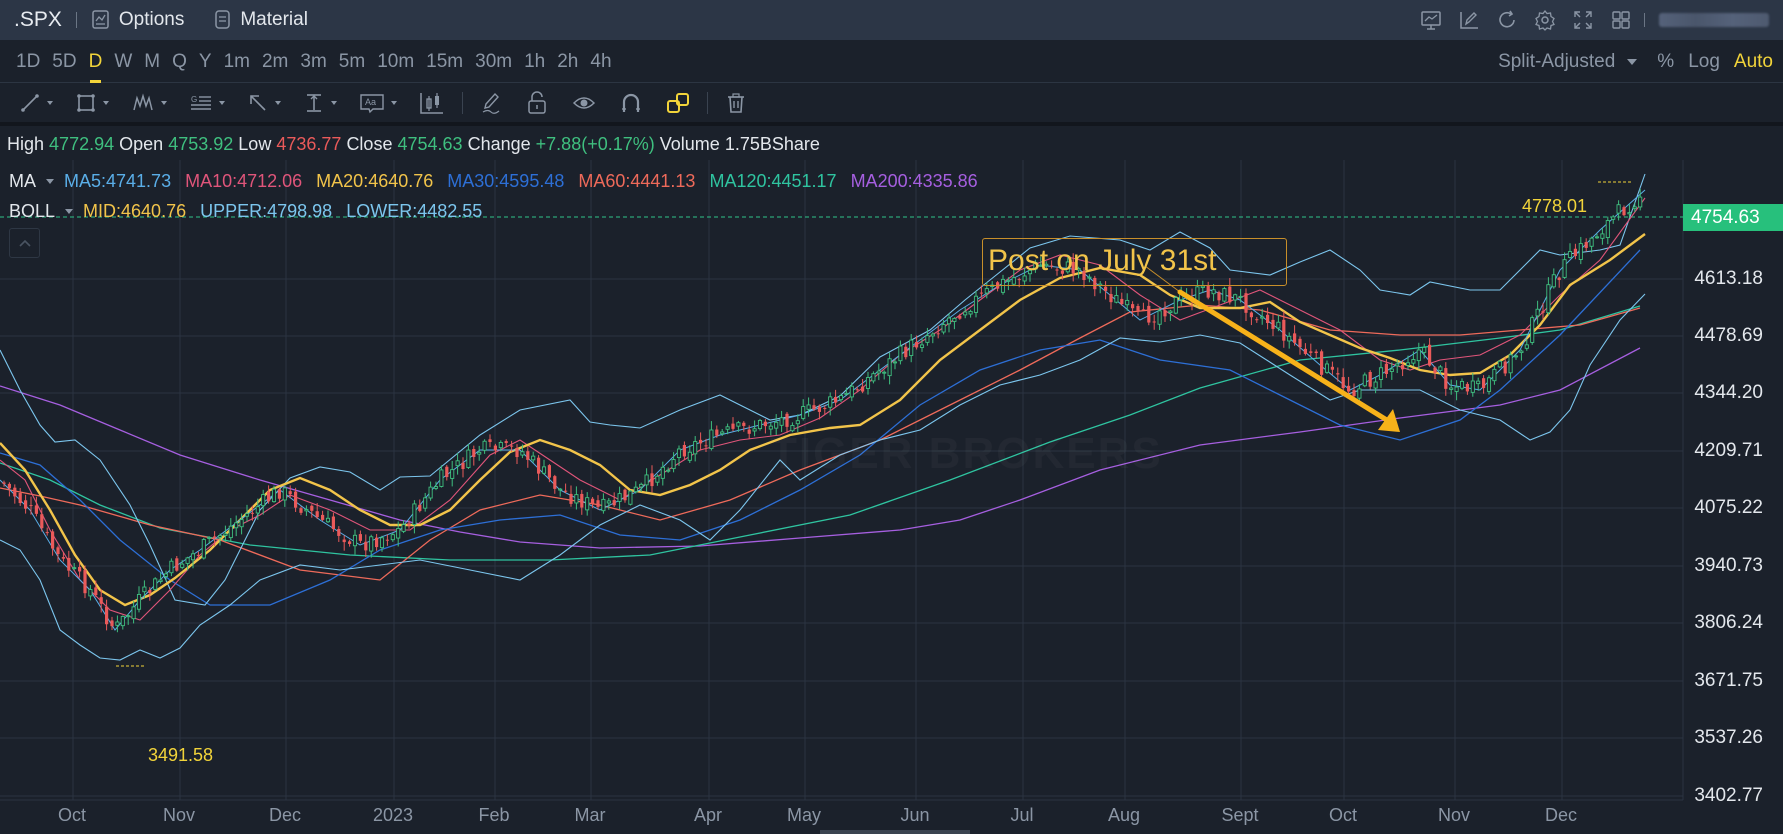  Describe the element at coordinates (535, 61) in the screenshot. I see `timeframe-1h: 1h` at that location.